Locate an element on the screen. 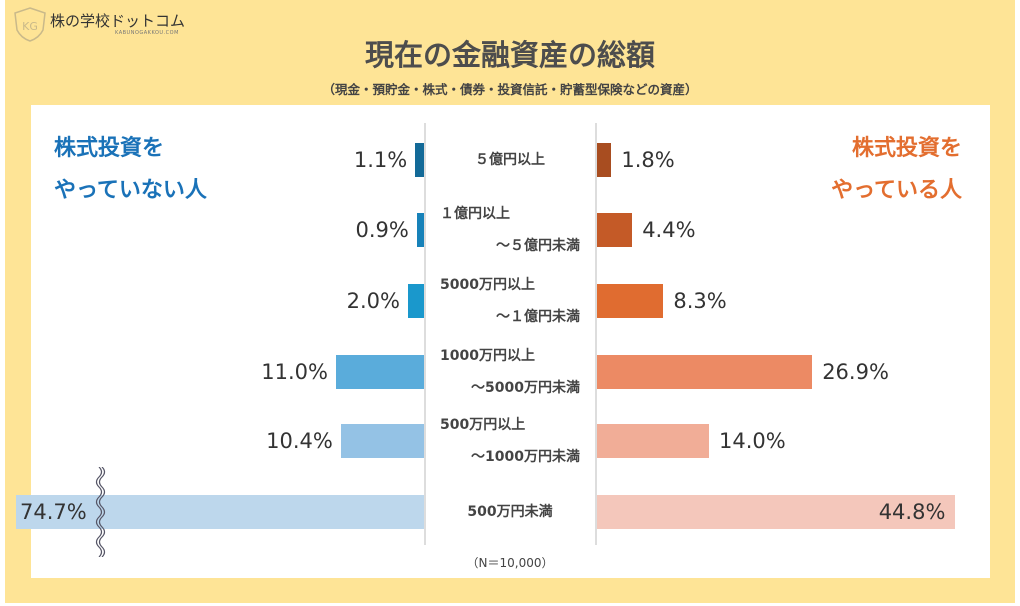 The width and height of the screenshot is (1020, 606). value-label-left: 0.9% is located at coordinates (382, 230).